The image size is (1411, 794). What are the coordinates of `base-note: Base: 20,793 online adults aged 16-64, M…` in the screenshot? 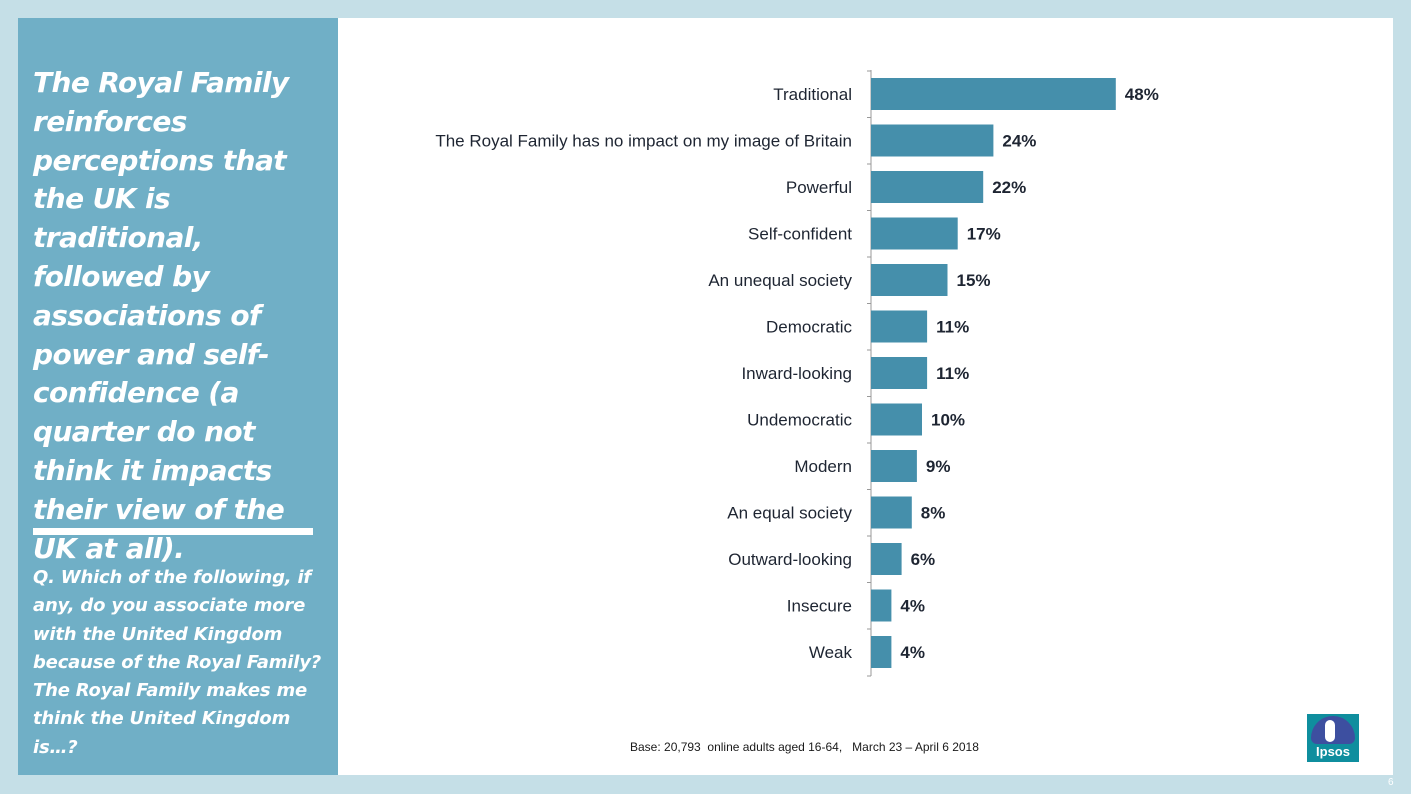 It's located at (804, 747).